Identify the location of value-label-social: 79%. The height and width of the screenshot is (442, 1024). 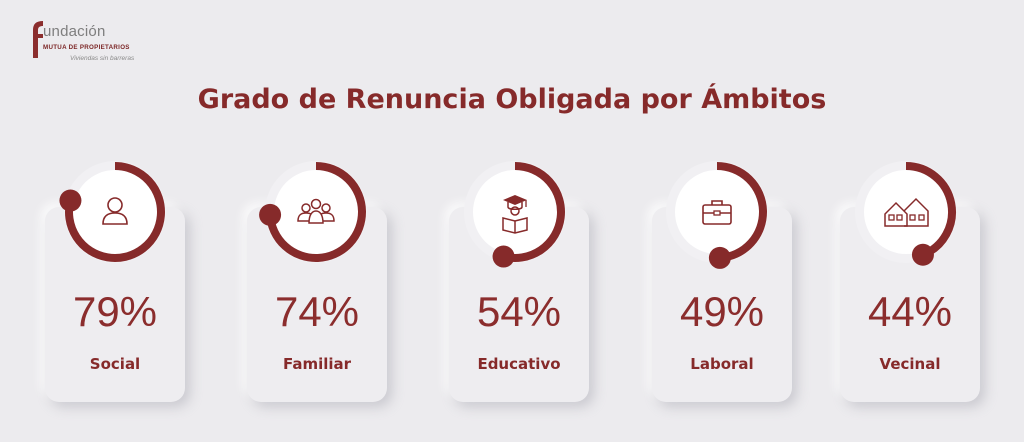
(115, 311).